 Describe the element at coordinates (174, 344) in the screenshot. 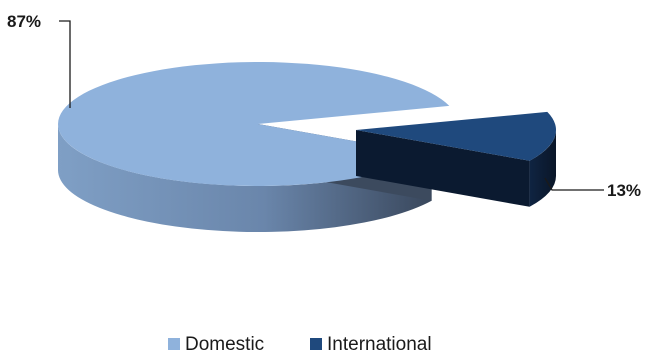

I see `legend-swatch-domestic` at that location.